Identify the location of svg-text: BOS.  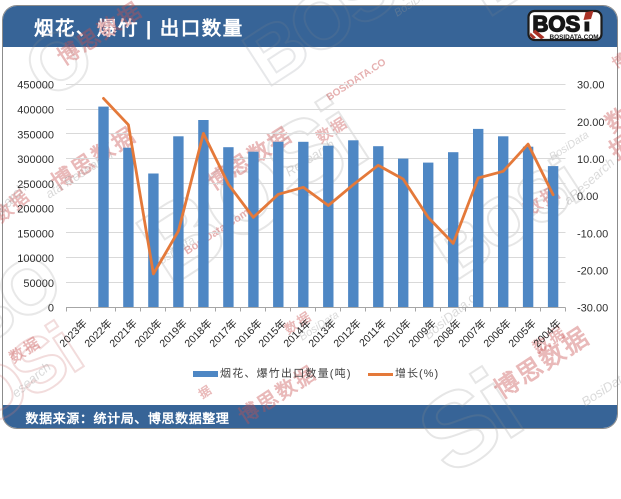
(557, 24).